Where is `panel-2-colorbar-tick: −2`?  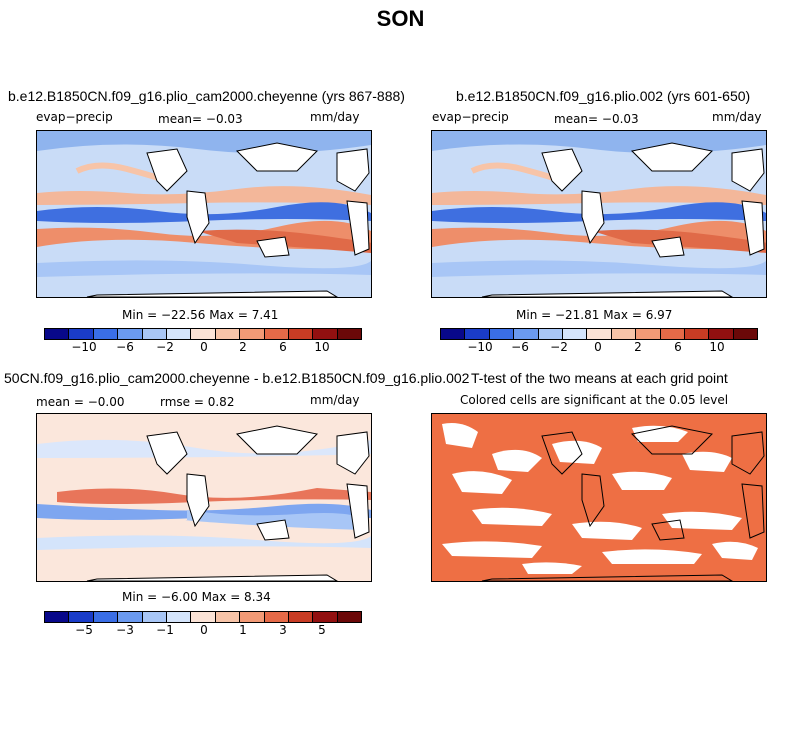 panel-2-colorbar-tick: −2 is located at coordinates (559, 347).